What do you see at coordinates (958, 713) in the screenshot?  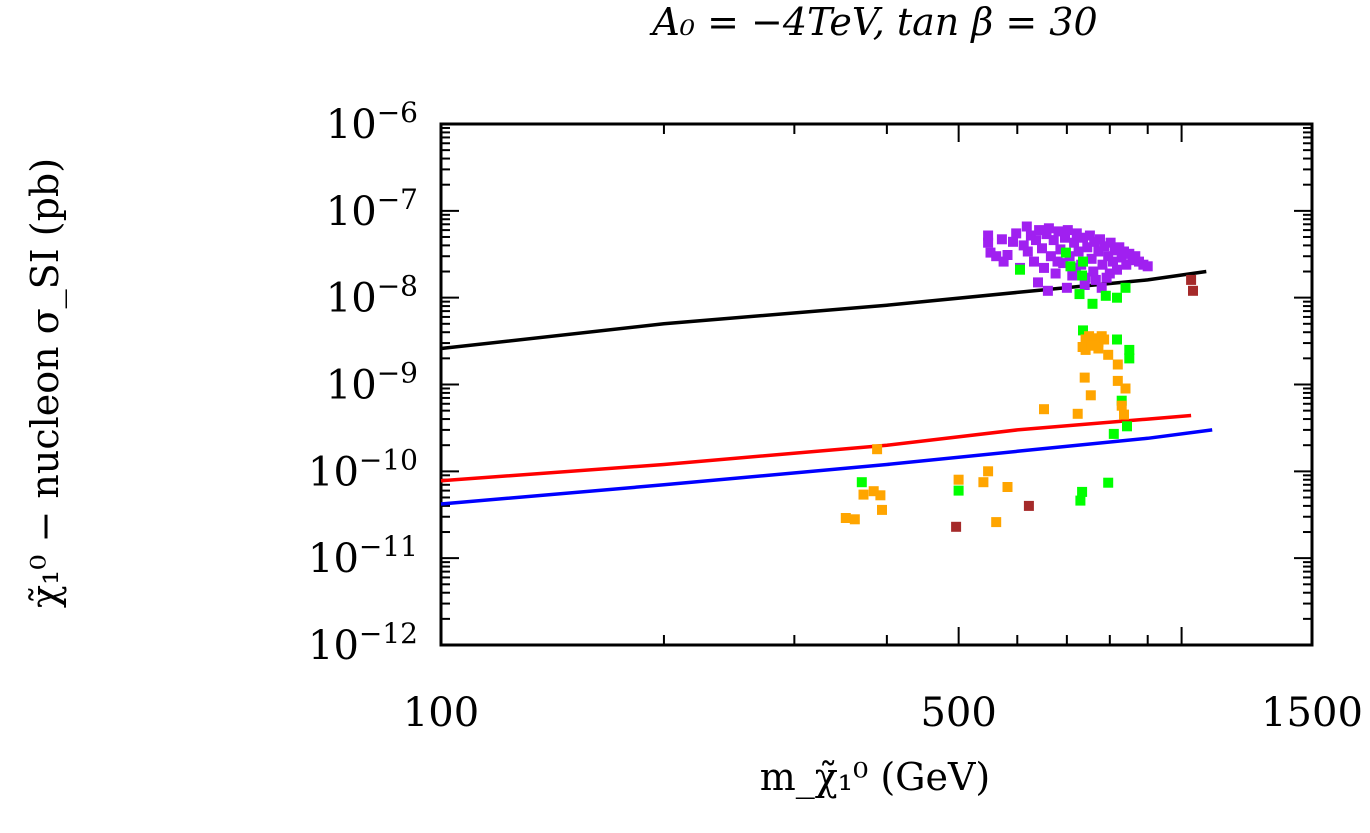 I see `x-tick-label: 500` at bounding box center [958, 713].